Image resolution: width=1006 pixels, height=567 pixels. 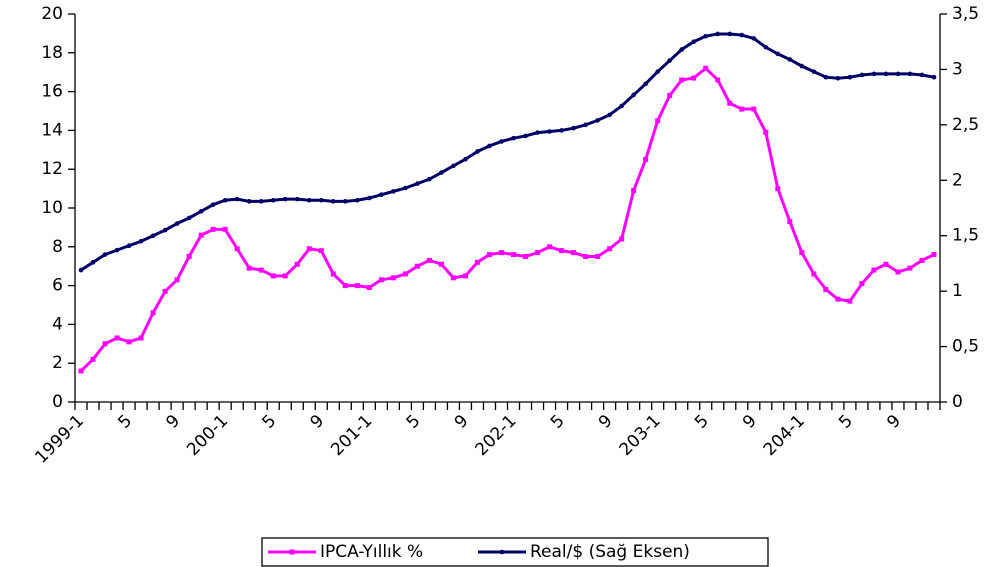 What do you see at coordinates (515, 552) in the screenshot?
I see `legend: IPCA-Yıllık % Real/$ (Sağ Eksen)` at bounding box center [515, 552].